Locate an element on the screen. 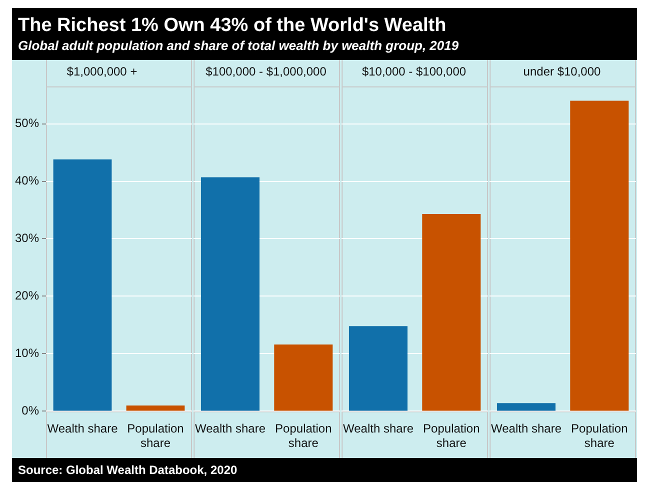 This screenshot has height=499, width=649. chart-title: $100,000 - $1,000,000 is located at coordinates (266, 71).